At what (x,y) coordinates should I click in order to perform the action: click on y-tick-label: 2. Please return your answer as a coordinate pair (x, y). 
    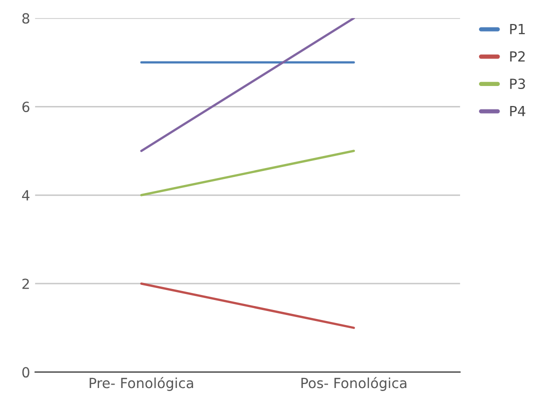
    Looking at the image, I should click on (25, 283).